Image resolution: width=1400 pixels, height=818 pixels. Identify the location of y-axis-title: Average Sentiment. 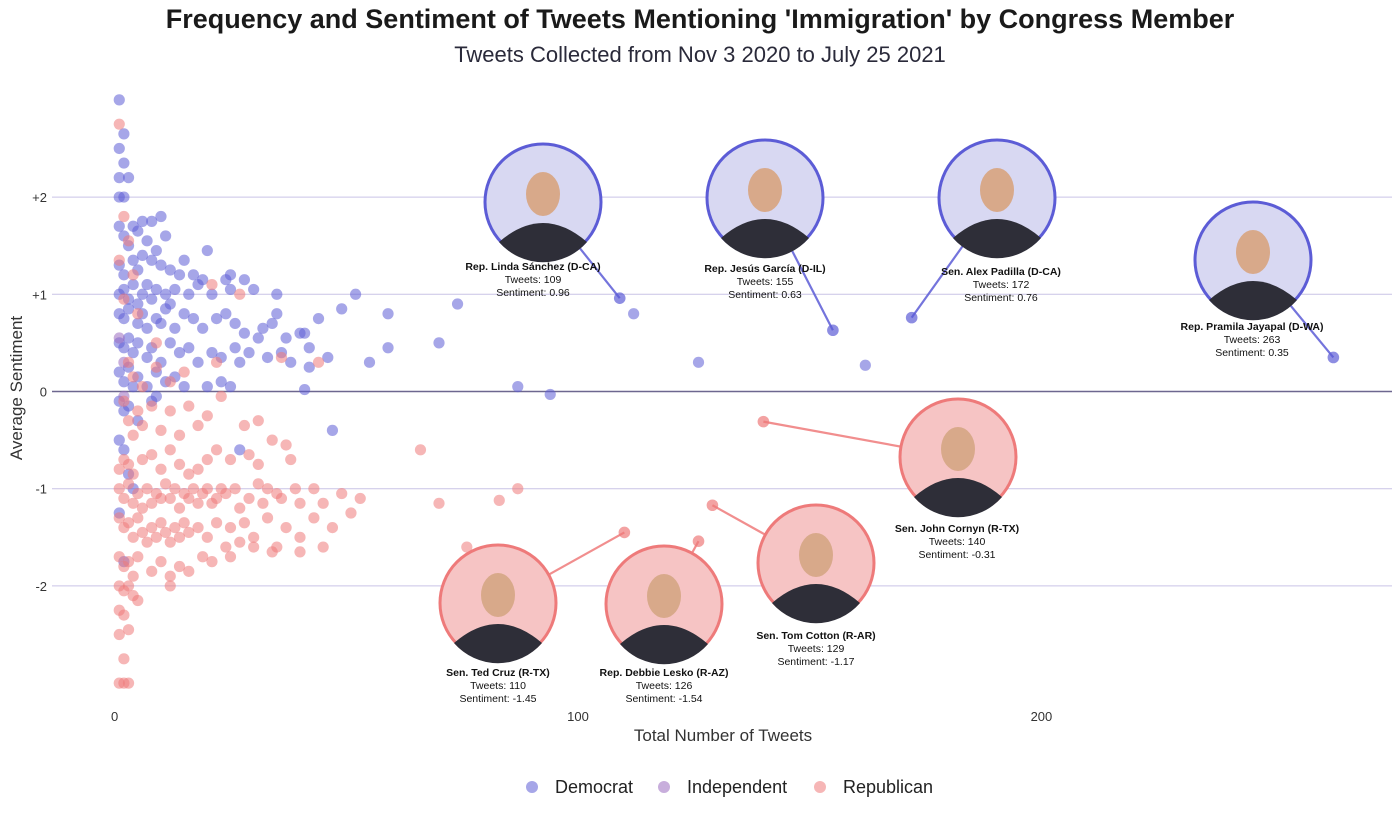
(16, 388).